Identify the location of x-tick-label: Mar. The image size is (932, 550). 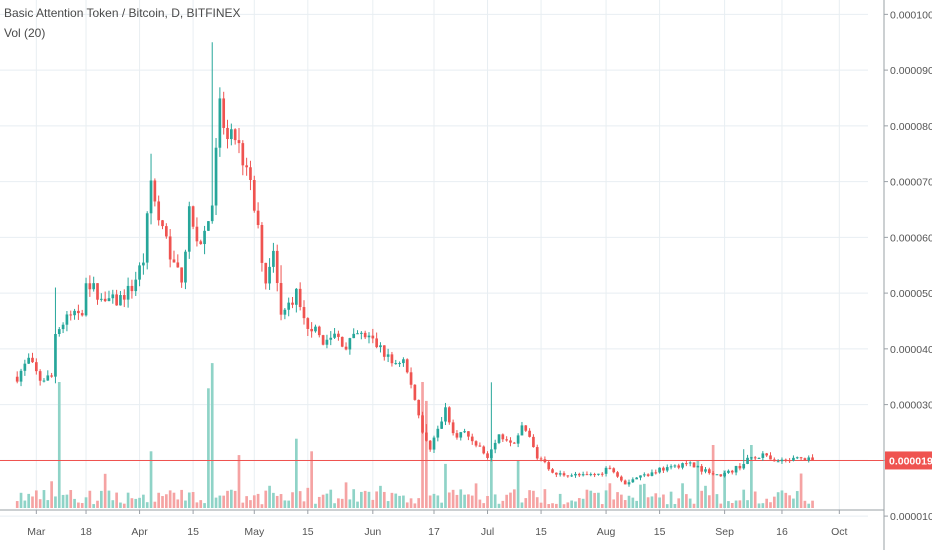
(36, 532).